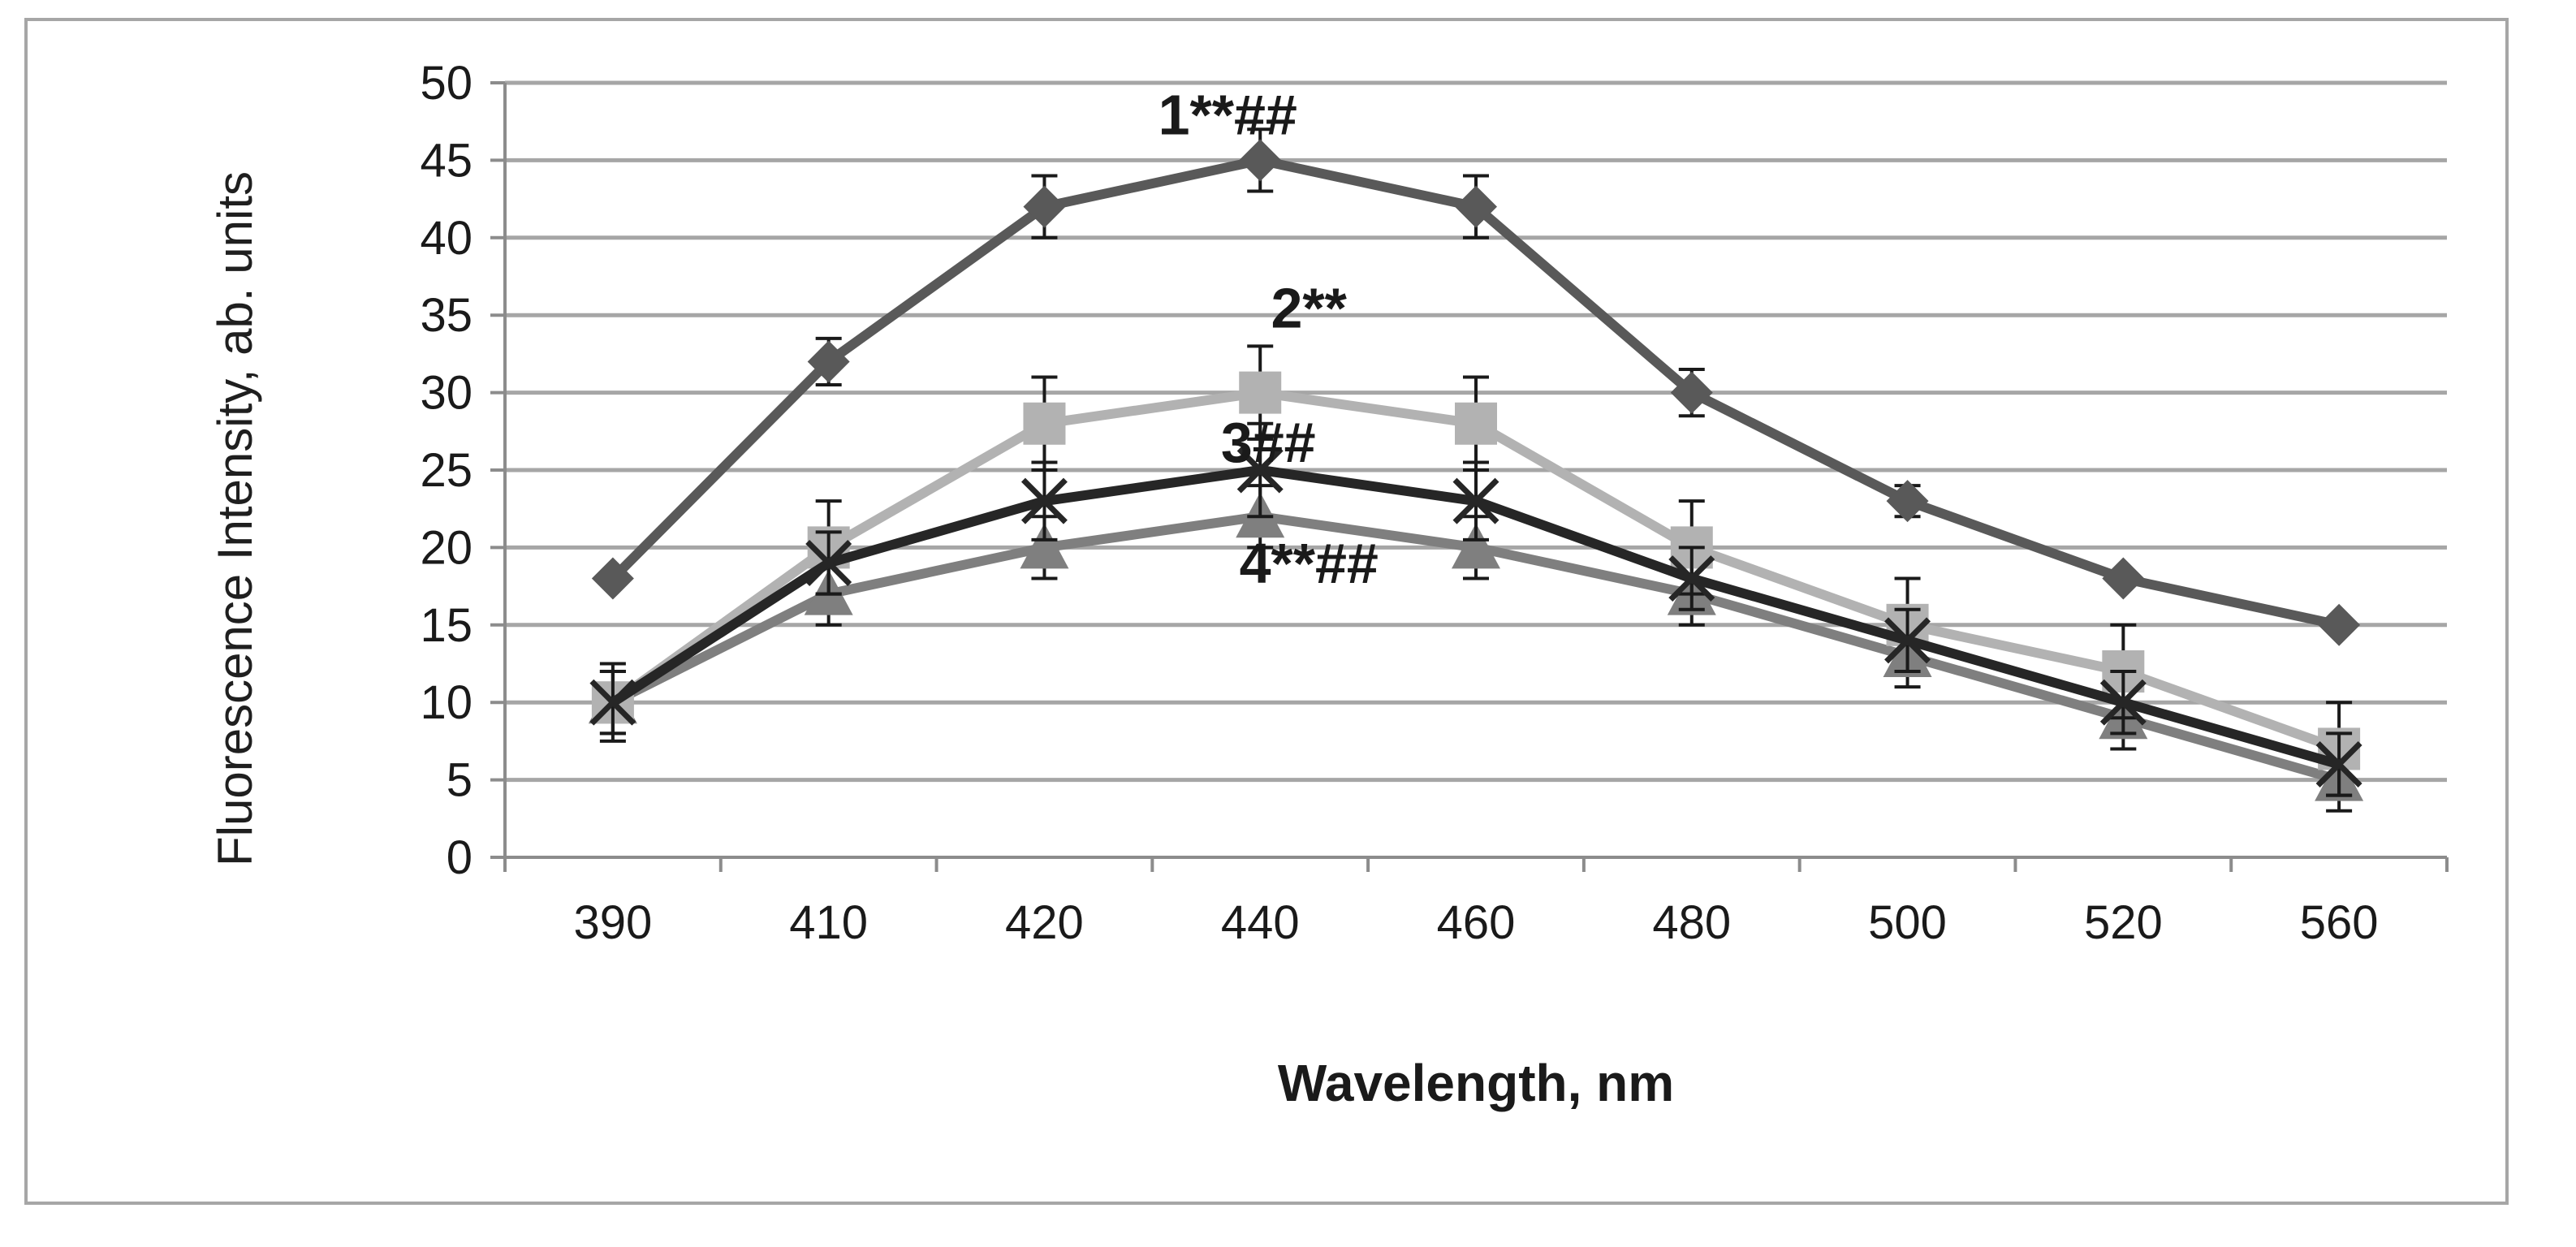  What do you see at coordinates (446, 238) in the screenshot?
I see `y-tick-label: 40` at bounding box center [446, 238].